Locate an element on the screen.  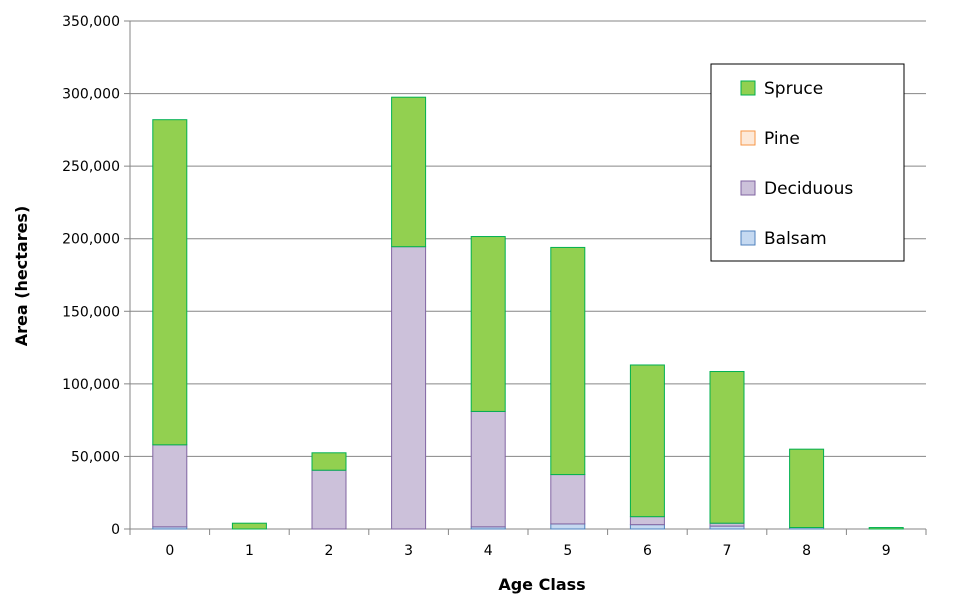
legend-box is located at coordinates (807, 162).